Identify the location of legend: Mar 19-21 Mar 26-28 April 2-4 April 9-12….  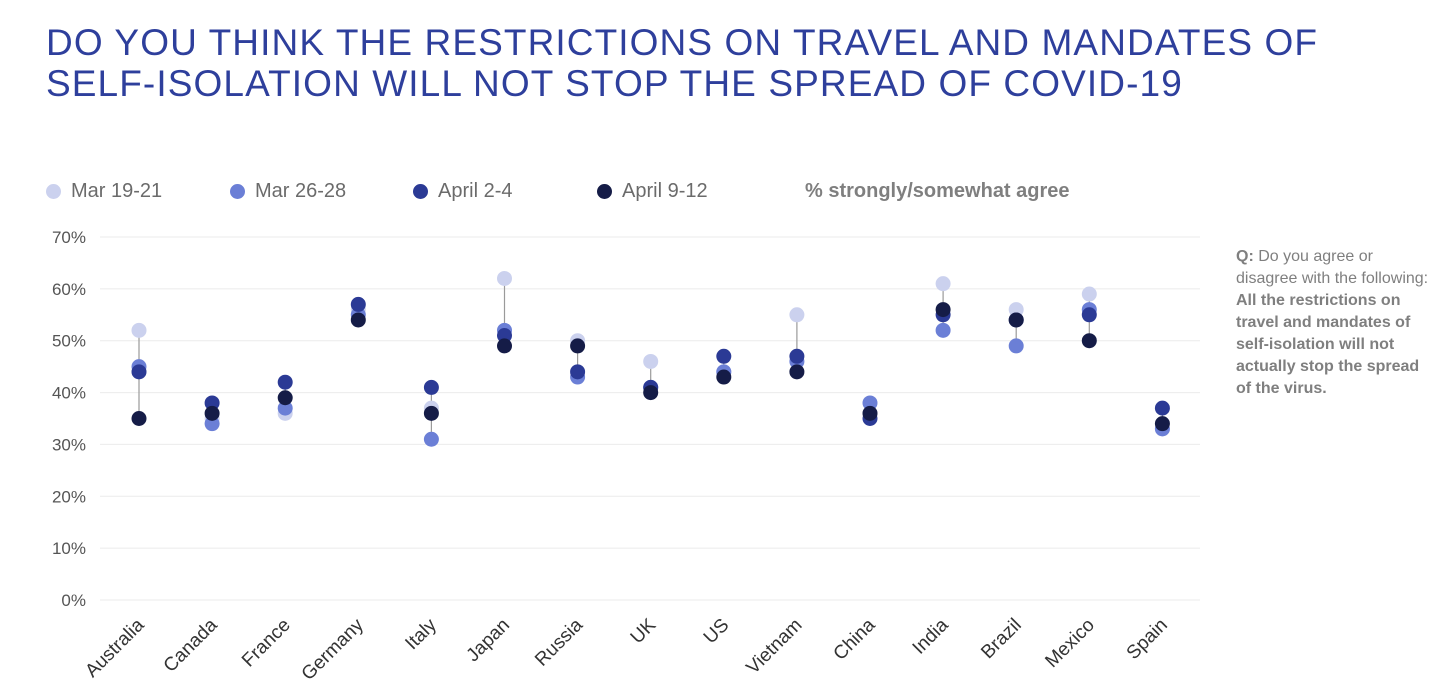
(596, 193).